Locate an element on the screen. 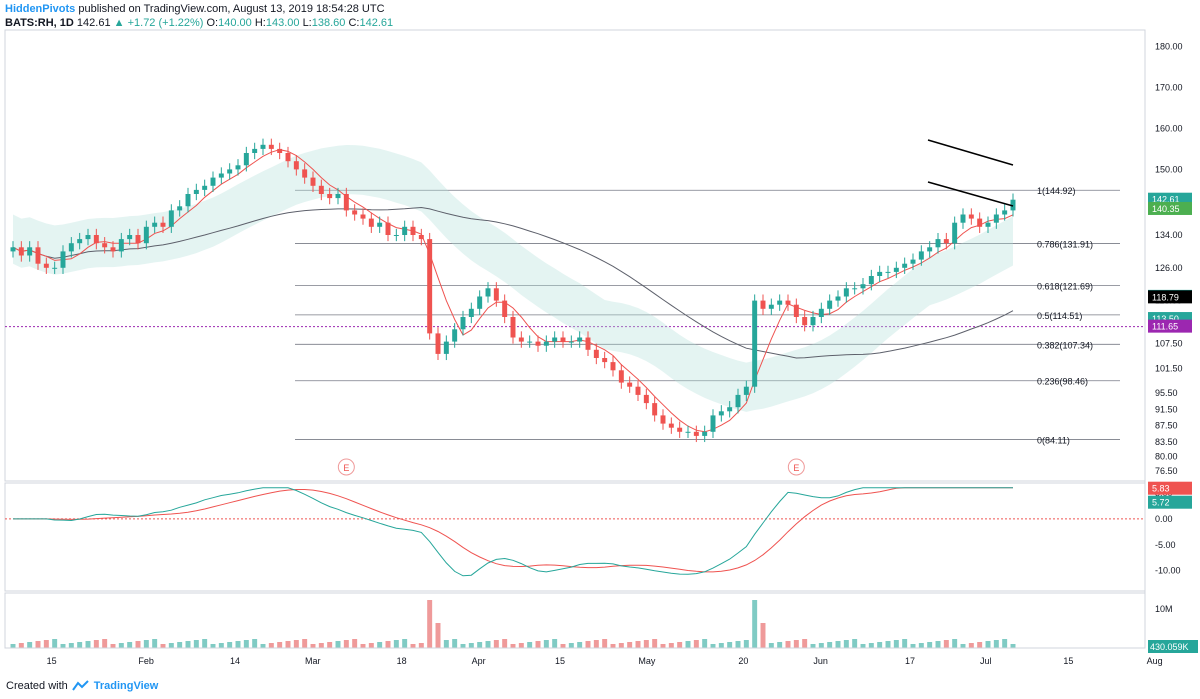 This screenshot has height=699, width=1200. price-tick-label: 76.50 is located at coordinates (1166, 471).